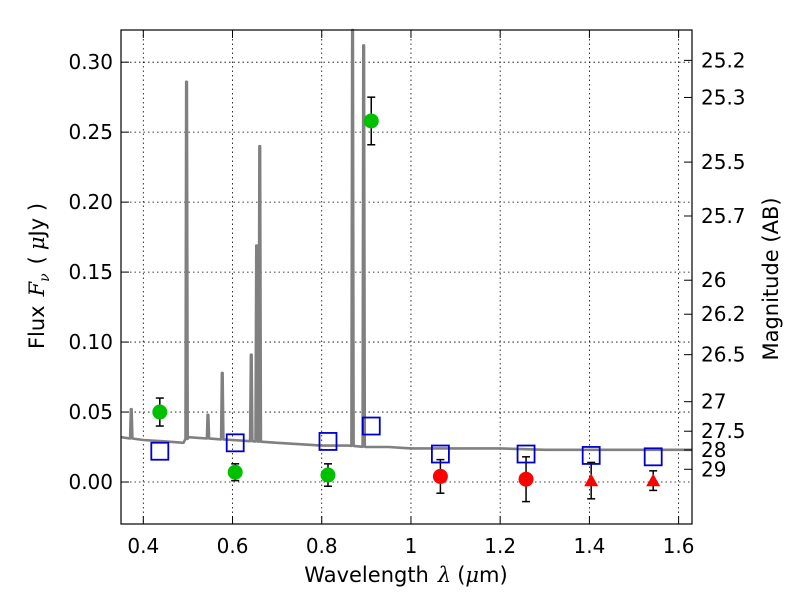  What do you see at coordinates (90, 202) in the screenshot?
I see `y-tick-label: 0.20` at bounding box center [90, 202].